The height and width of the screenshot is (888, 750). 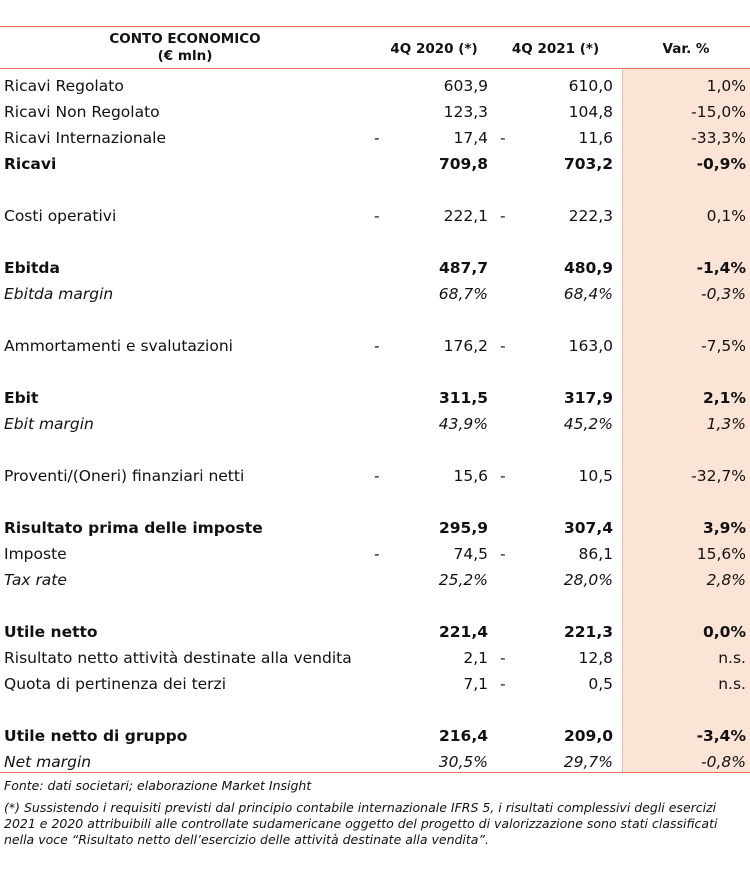 What do you see at coordinates (60, 216) in the screenshot?
I see `row-label: Costi operativi` at bounding box center [60, 216].